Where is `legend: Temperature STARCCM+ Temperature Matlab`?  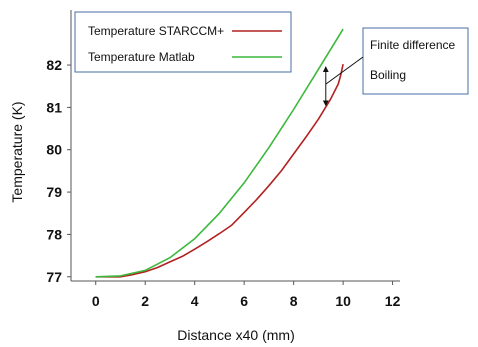 legend: Temperature STARCCM+ Temperature Matlab is located at coordinates (183, 42).